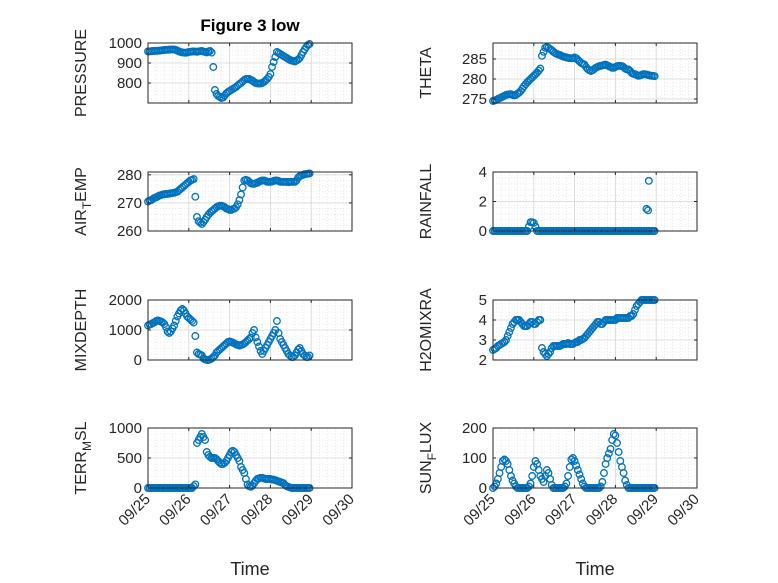 The height and width of the screenshot is (583, 778). What do you see at coordinates (213, 330) in the screenshot?
I see `subplot-mixdepth: 0 1000 2000 MIXDEPTH` at bounding box center [213, 330].